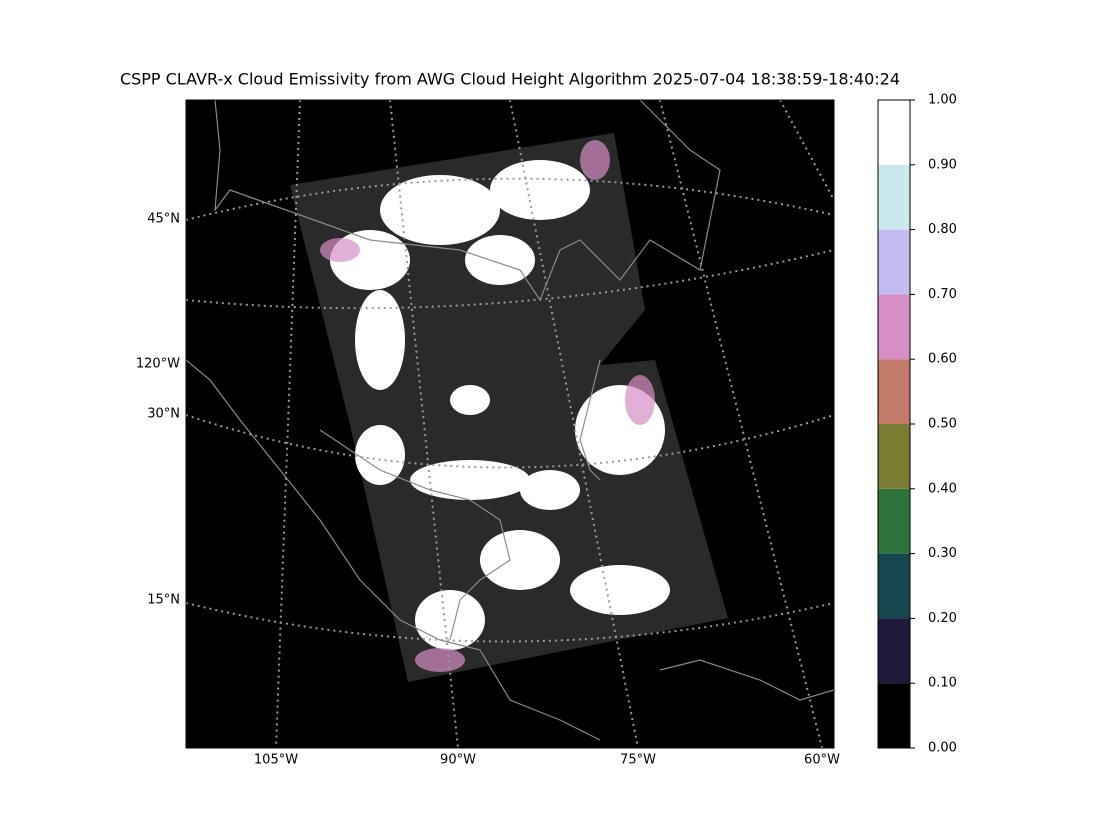 The height and width of the screenshot is (840, 1120). I want to click on colorbar-tick-label: 0.40, so click(942, 488).